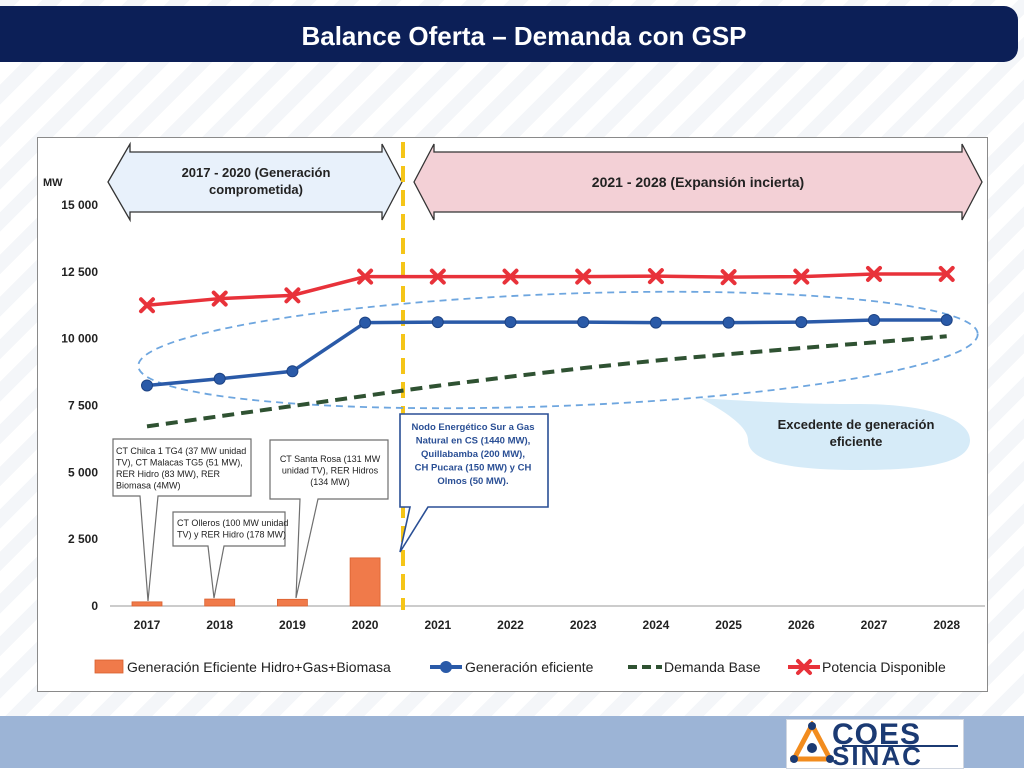 The width and height of the screenshot is (1024, 771). What do you see at coordinates (812, 742) in the screenshot?
I see `logo-triangle-icon` at bounding box center [812, 742].